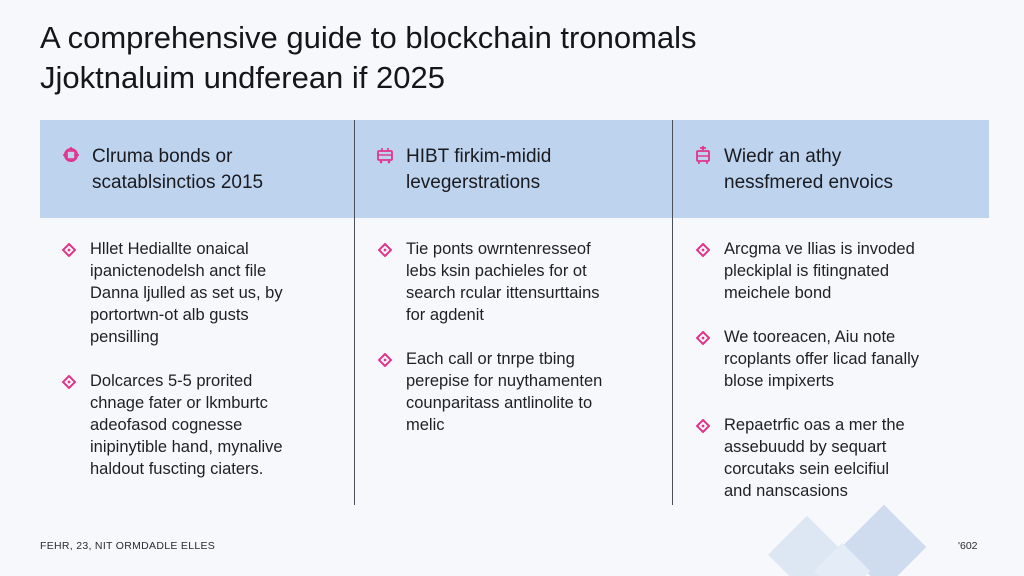  What do you see at coordinates (71, 155) in the screenshot?
I see `network-icon` at bounding box center [71, 155].